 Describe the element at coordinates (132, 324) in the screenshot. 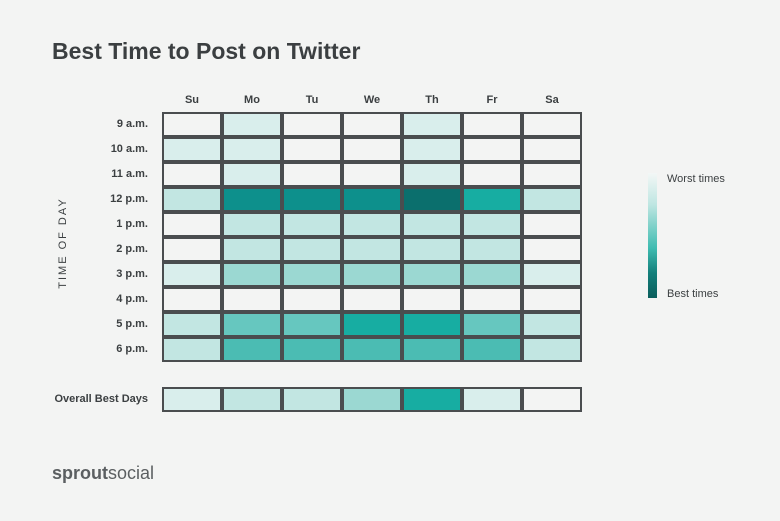

I see `time-label: 5 p.m.` at that location.